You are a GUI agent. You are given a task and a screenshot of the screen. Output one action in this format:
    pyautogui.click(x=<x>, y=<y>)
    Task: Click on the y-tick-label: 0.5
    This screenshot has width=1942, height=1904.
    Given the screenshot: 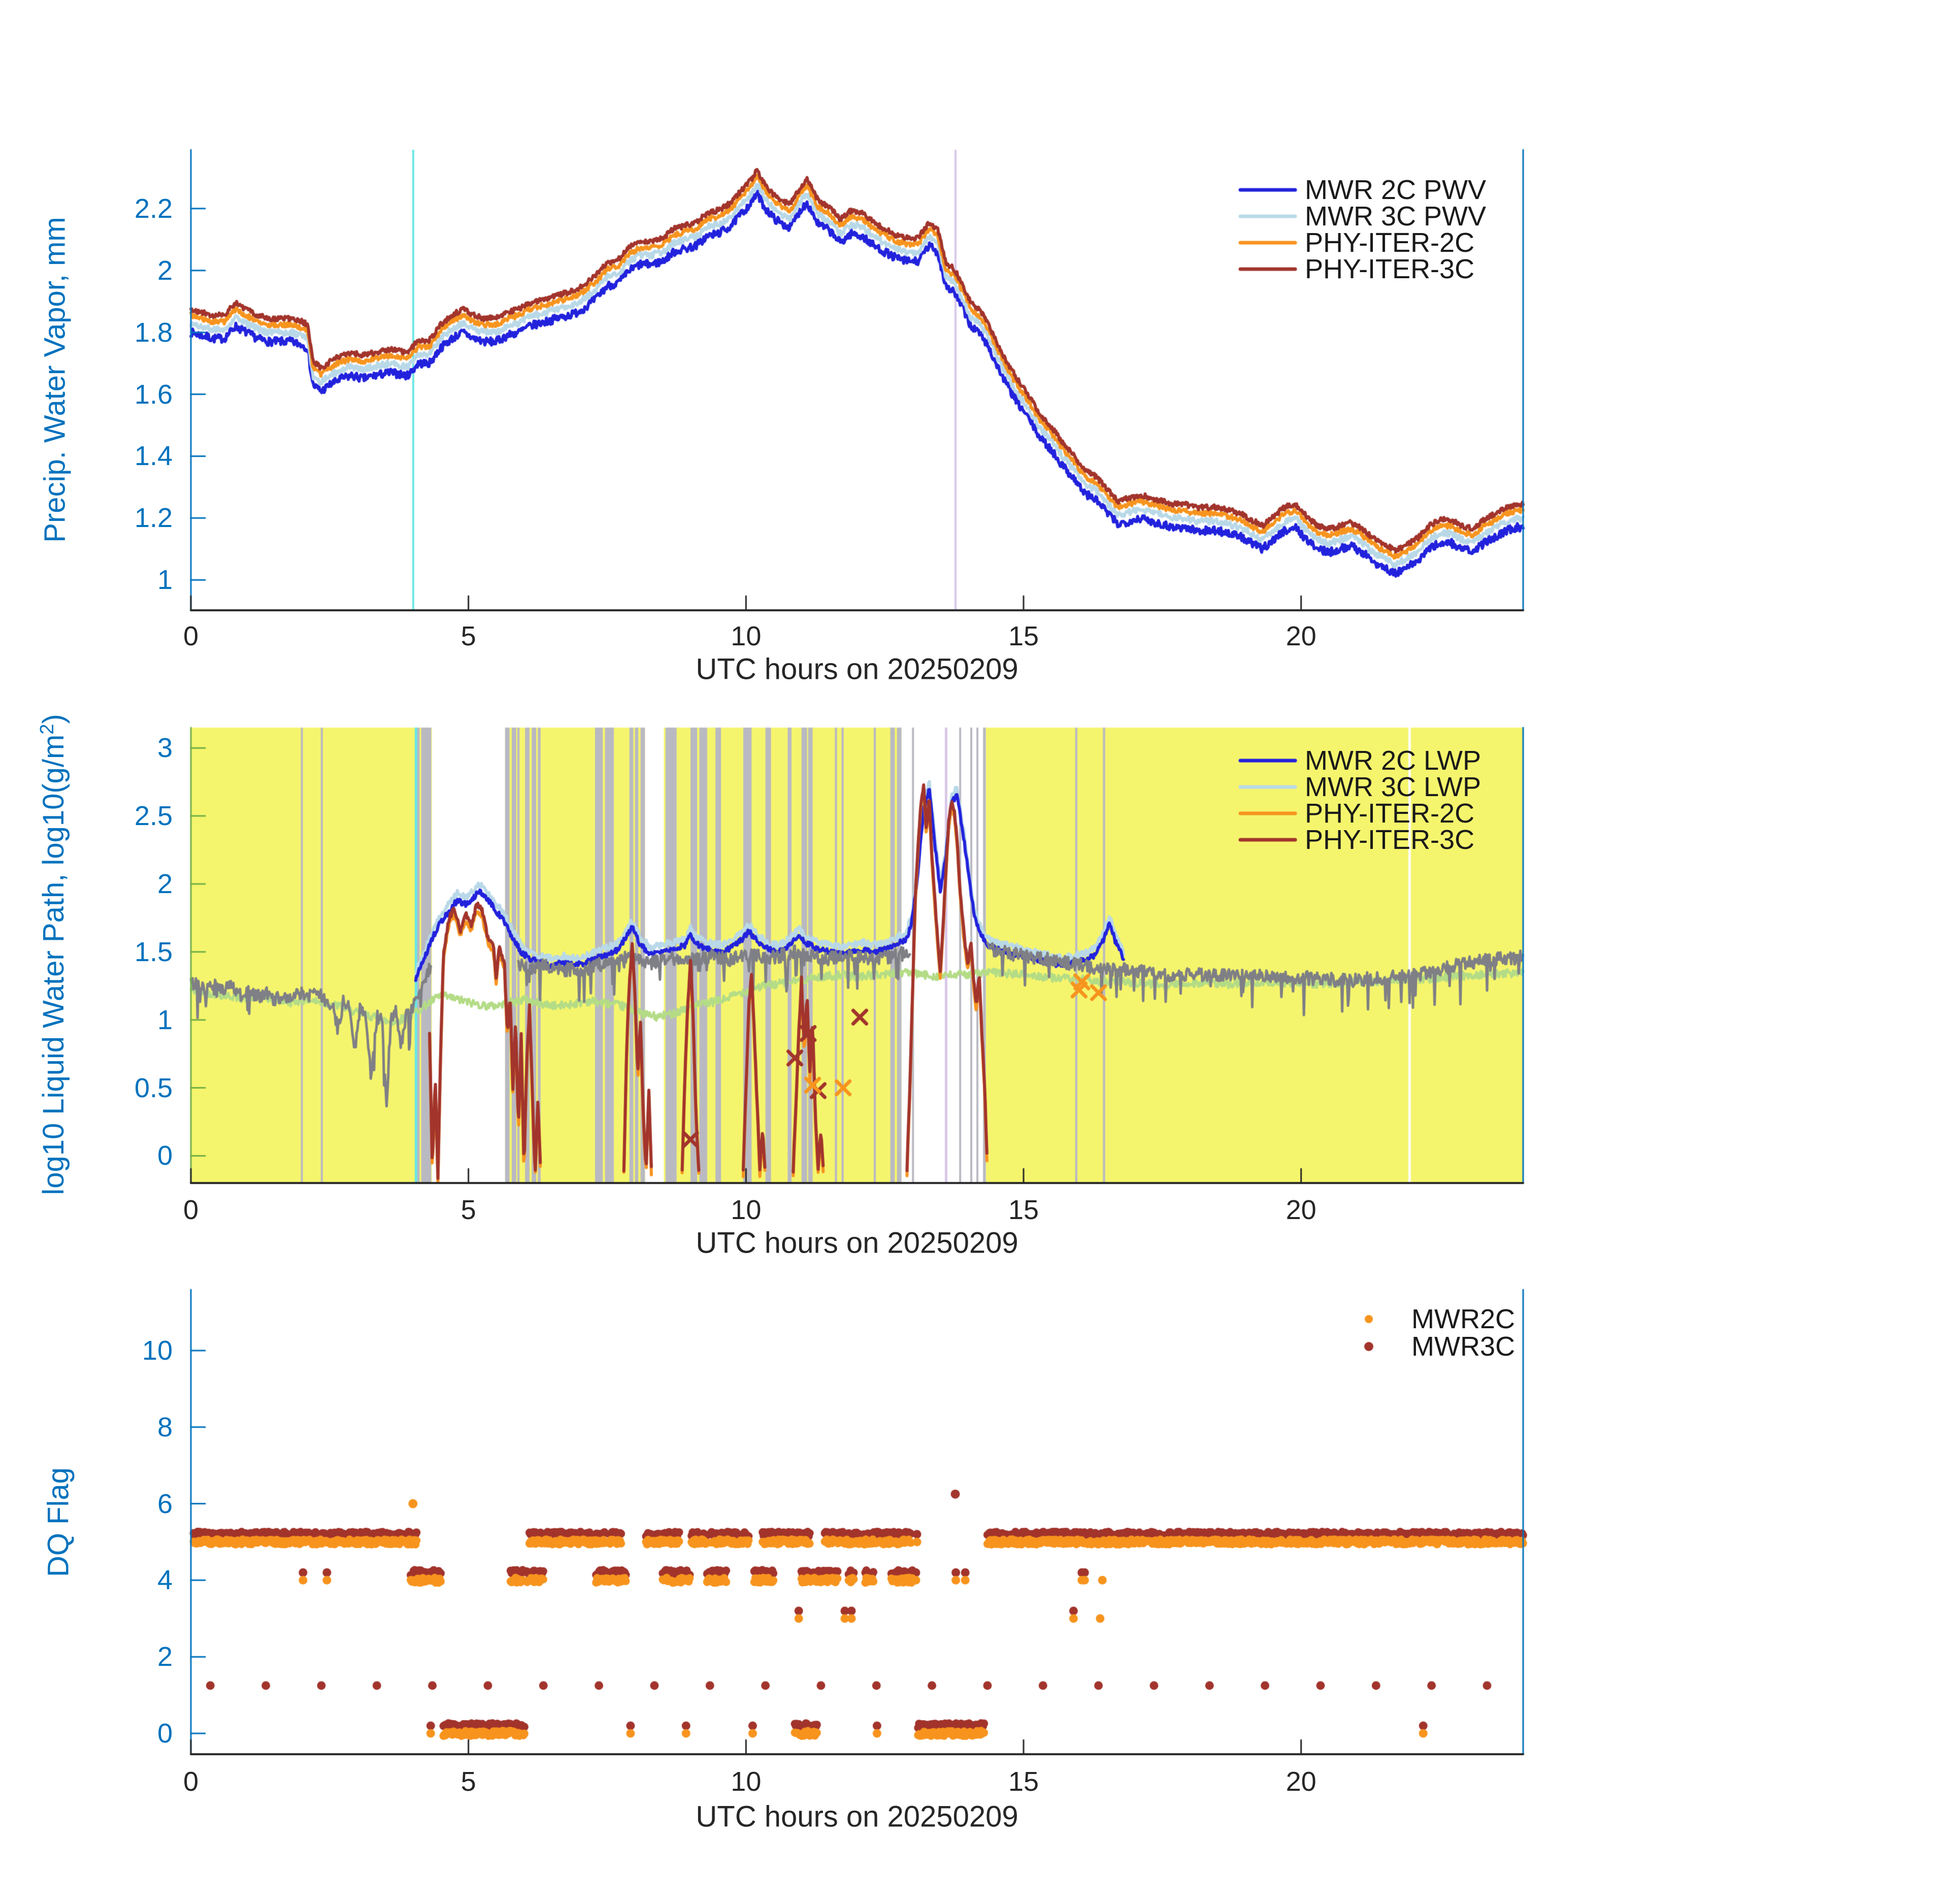 What is the action you would take?
    pyautogui.click(x=153, y=1088)
    